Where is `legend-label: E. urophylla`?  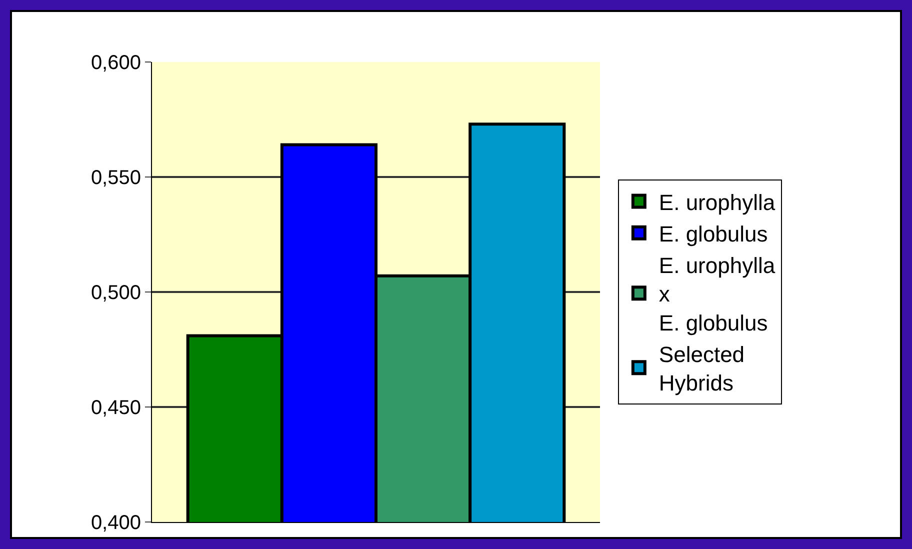
legend-label: E. urophylla is located at coordinates (717, 202).